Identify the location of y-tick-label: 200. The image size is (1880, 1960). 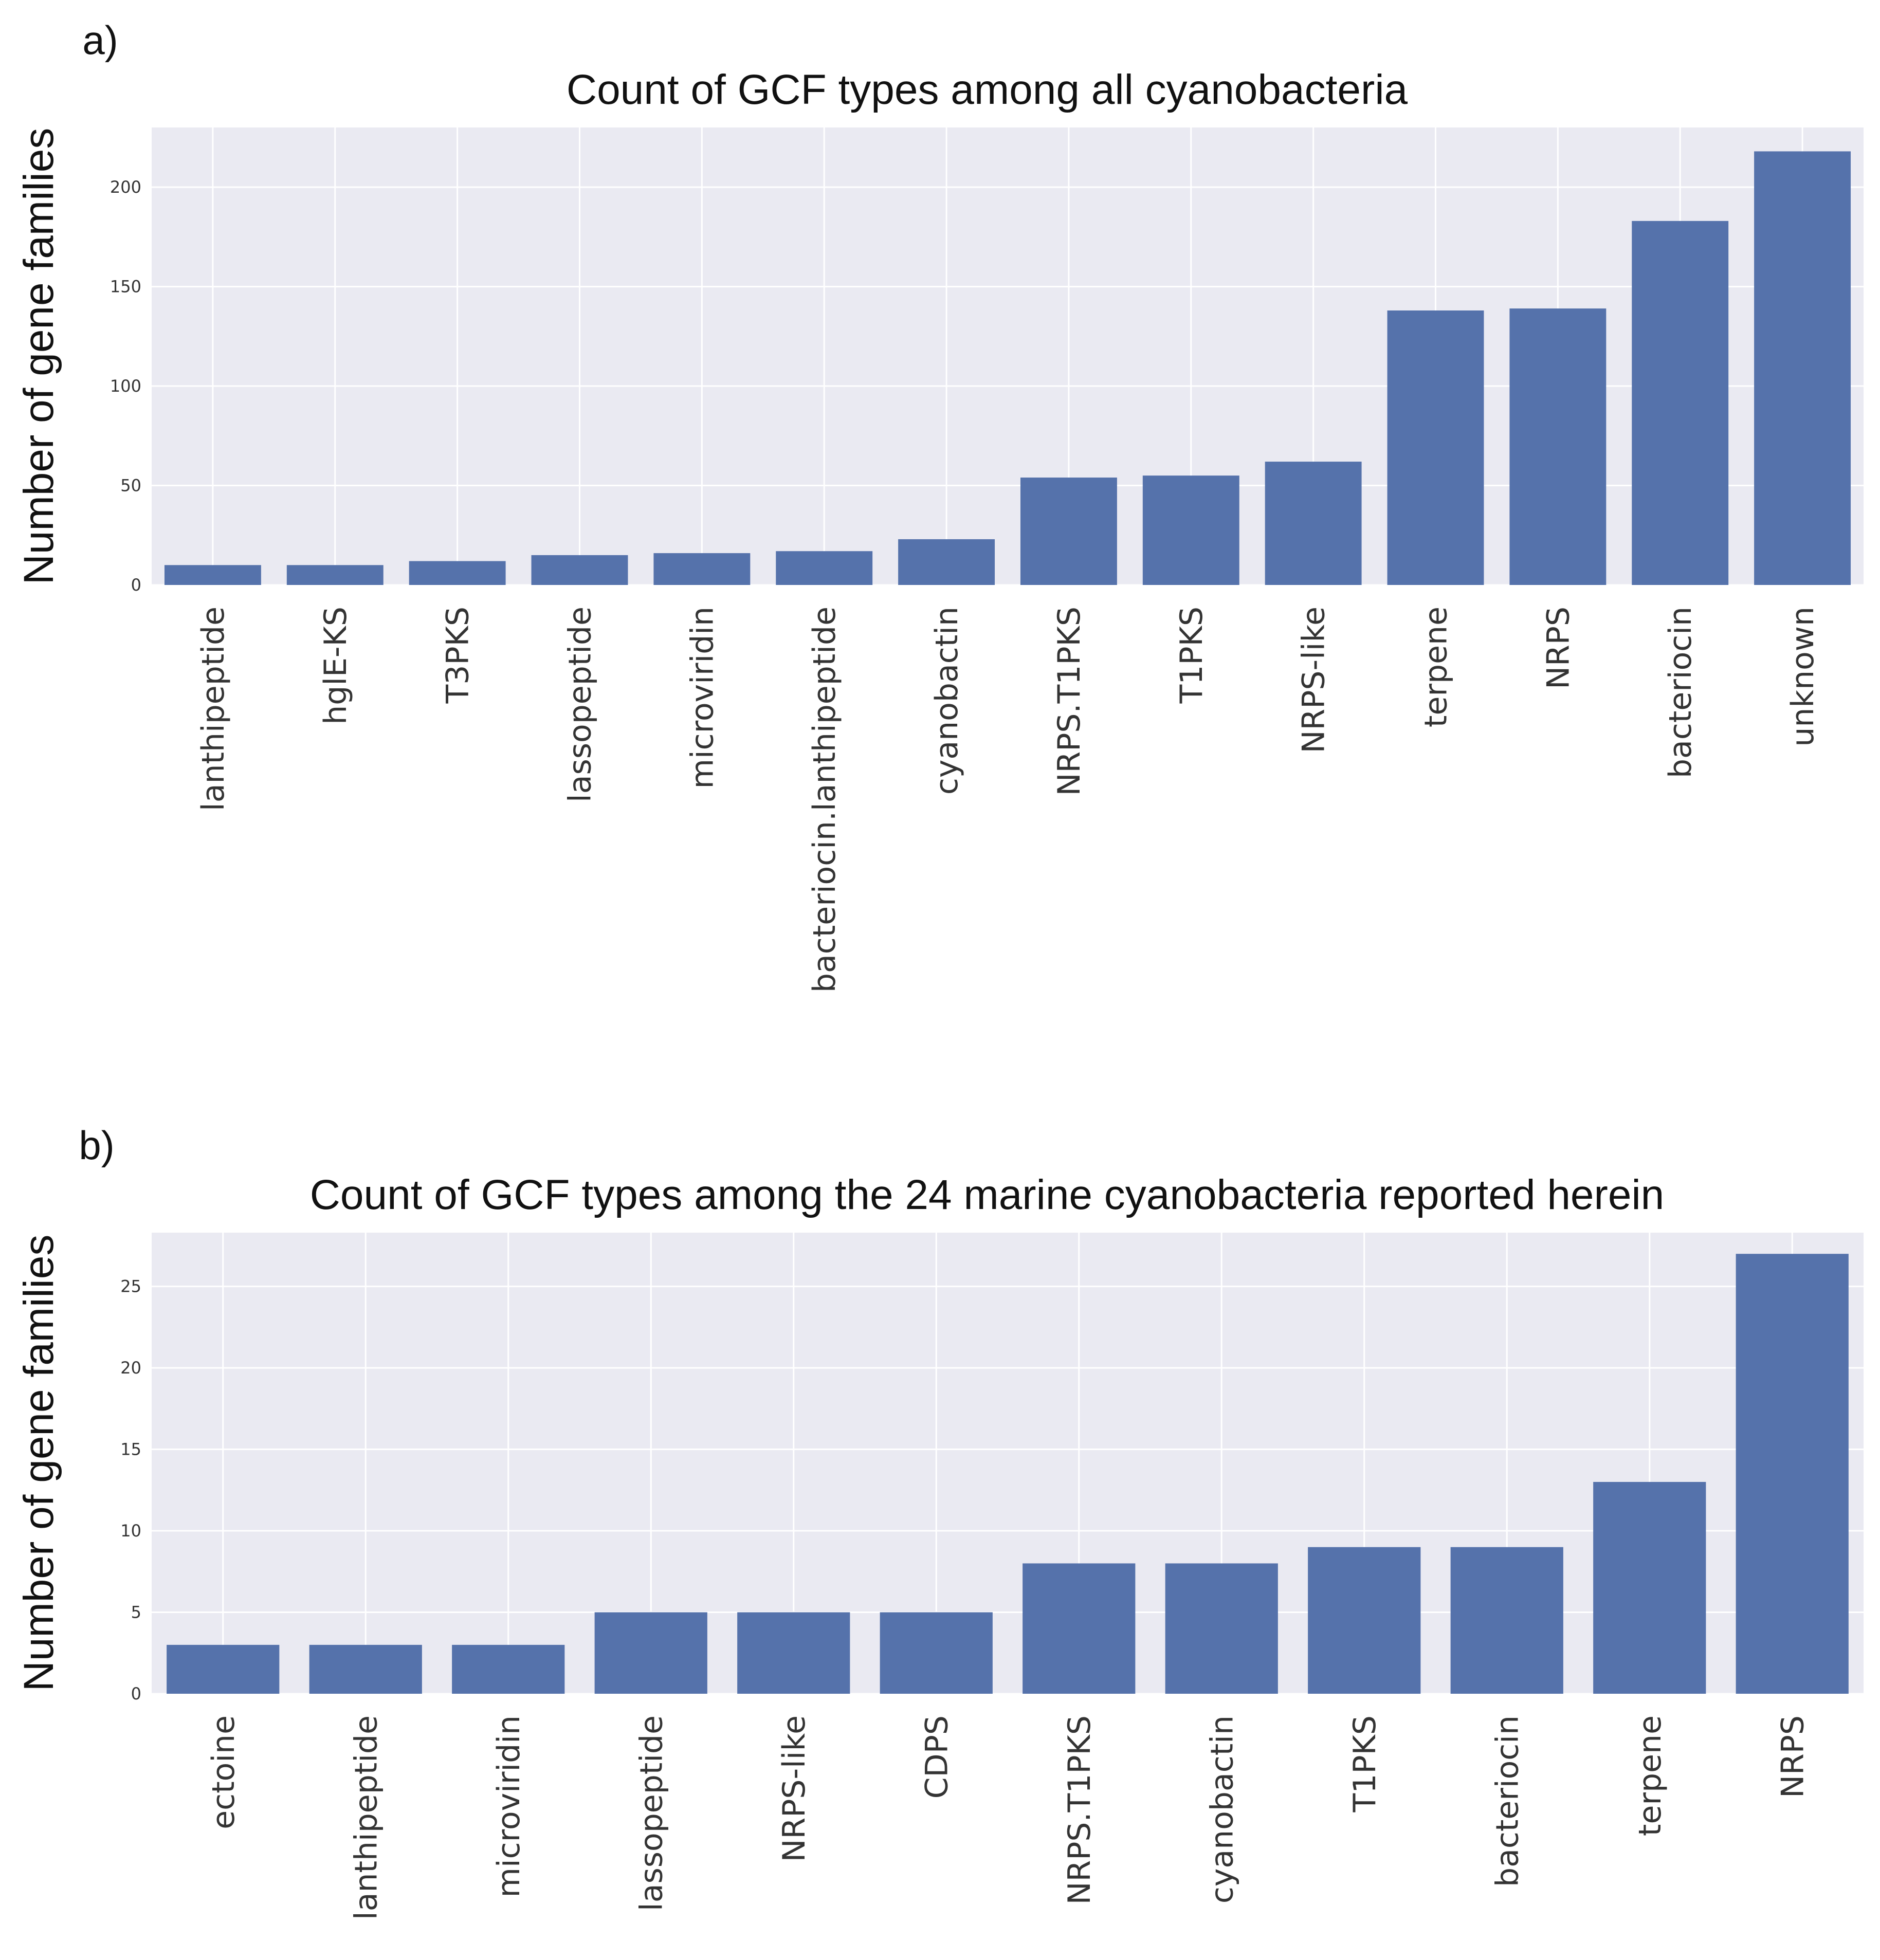
(126, 187).